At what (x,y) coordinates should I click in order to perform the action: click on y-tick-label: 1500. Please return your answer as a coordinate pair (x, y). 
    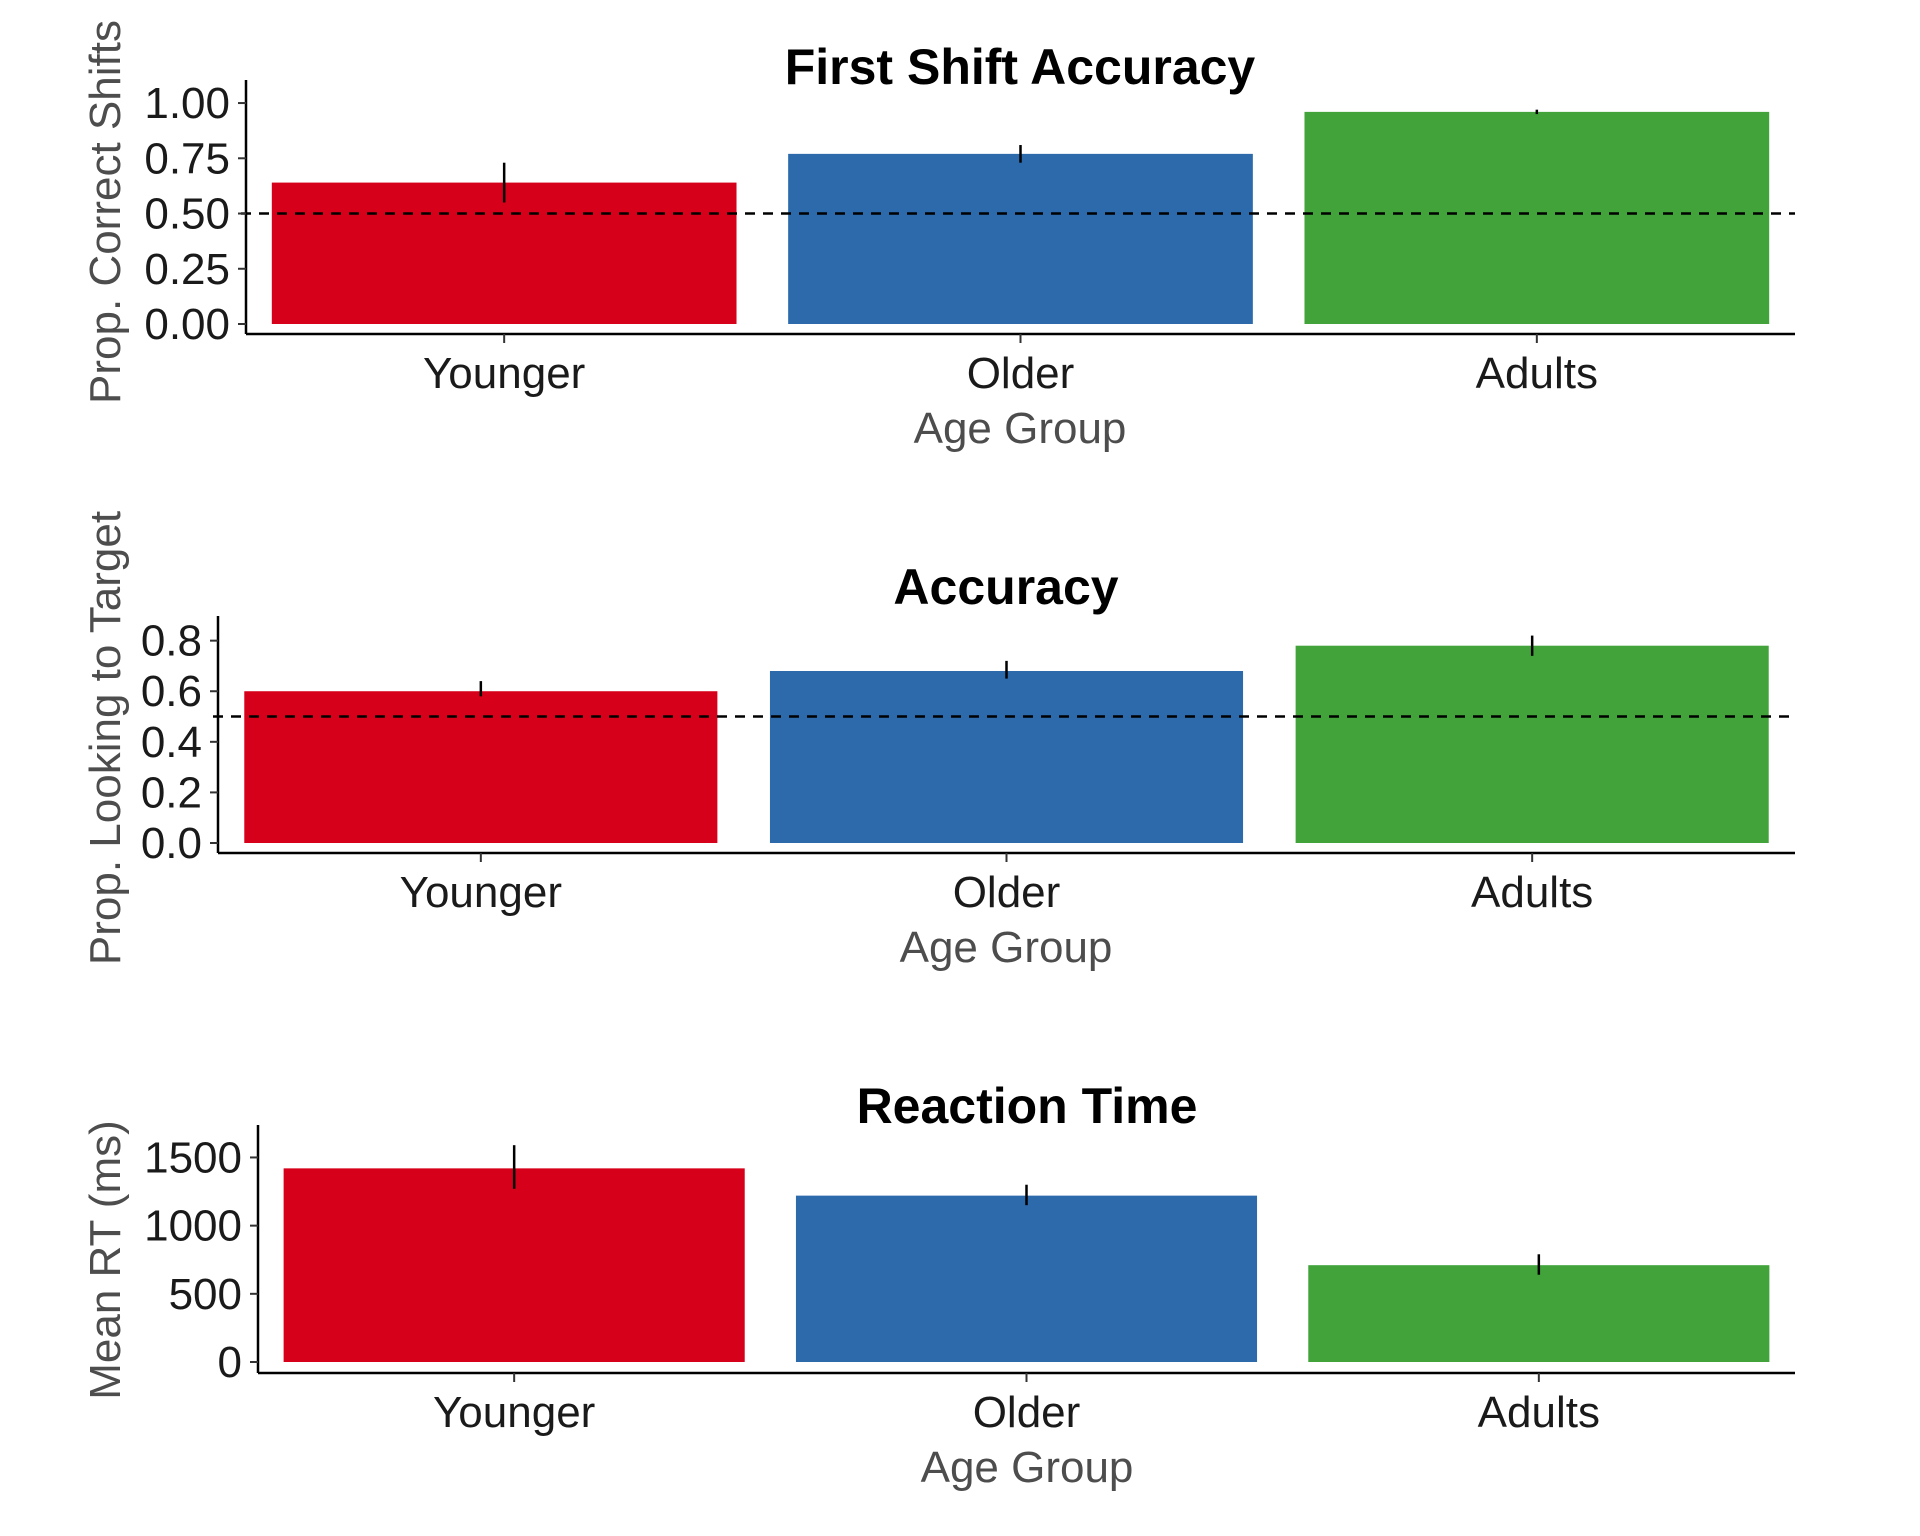
    Looking at the image, I should click on (193, 1157).